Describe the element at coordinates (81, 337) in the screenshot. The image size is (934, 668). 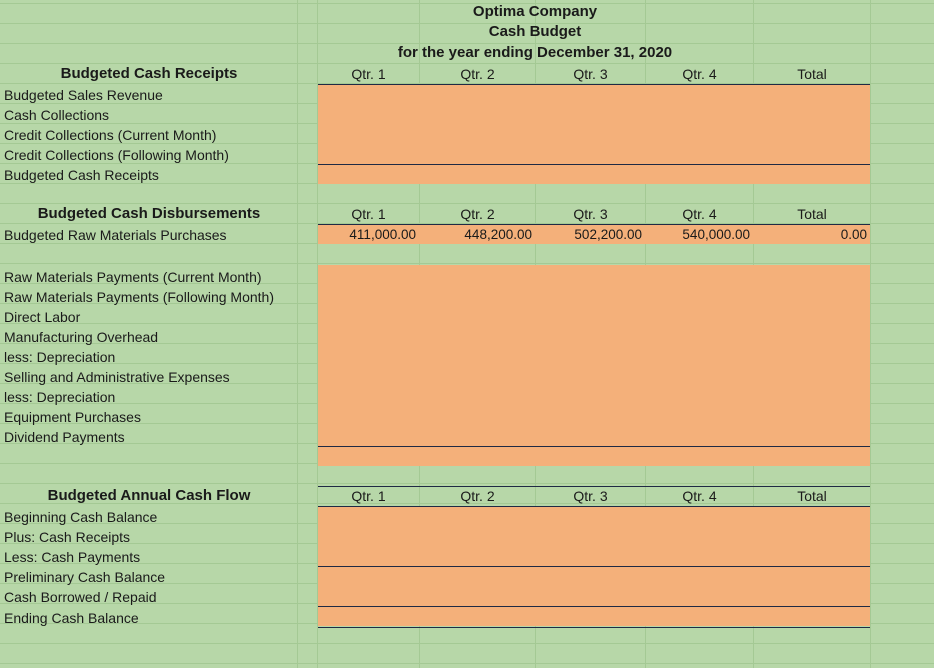
I see `row-label: Manufacturing Overhead` at that location.